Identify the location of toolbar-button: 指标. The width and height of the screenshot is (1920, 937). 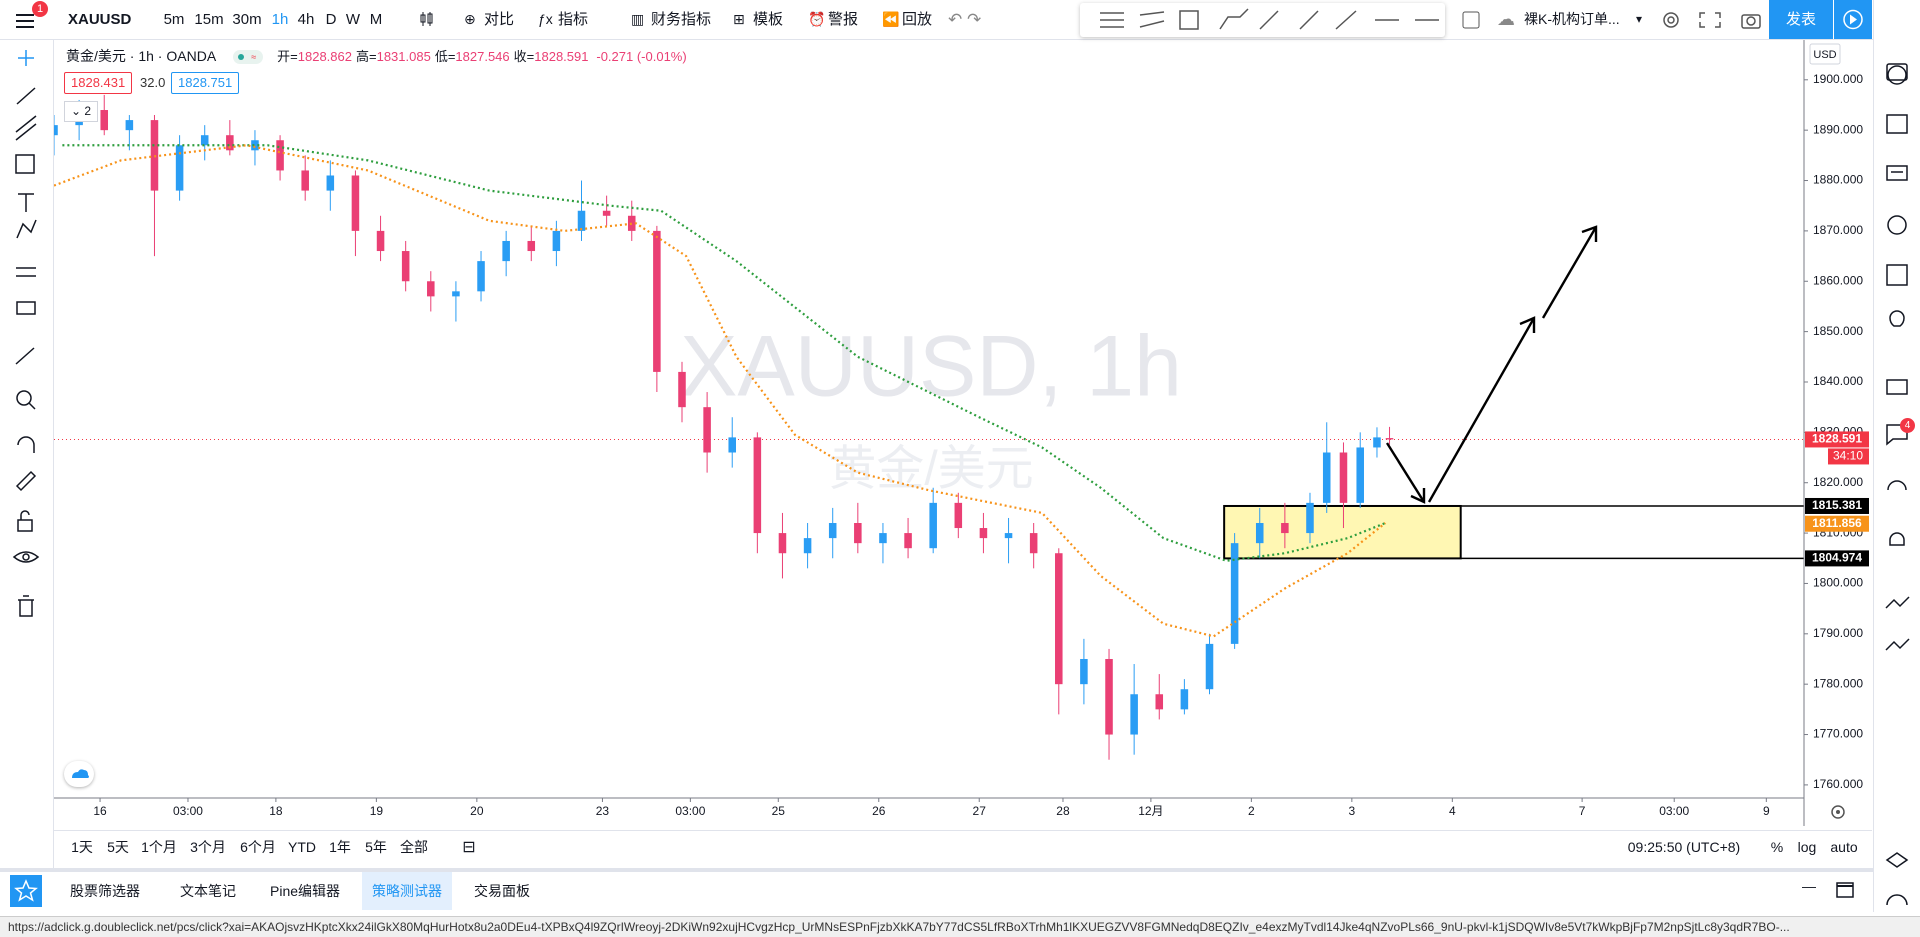
(573, 19).